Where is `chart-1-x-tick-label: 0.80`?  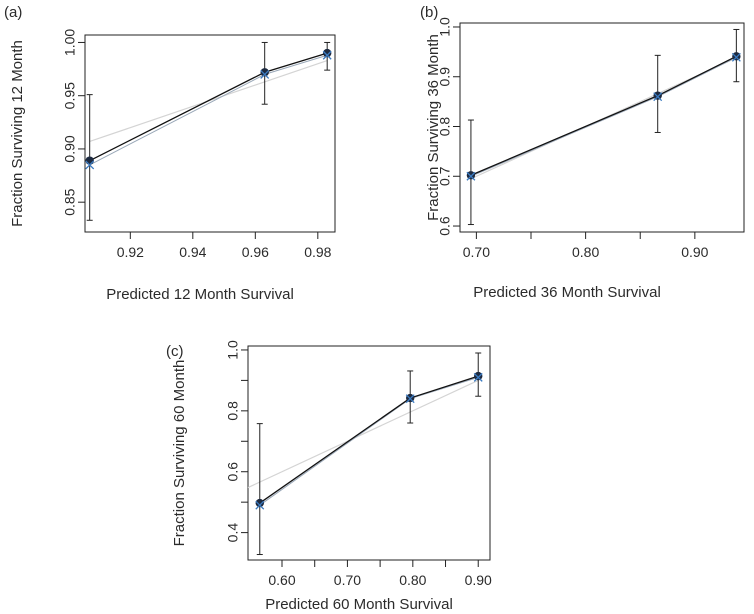 chart-1-x-tick-label: 0.80 is located at coordinates (585, 252).